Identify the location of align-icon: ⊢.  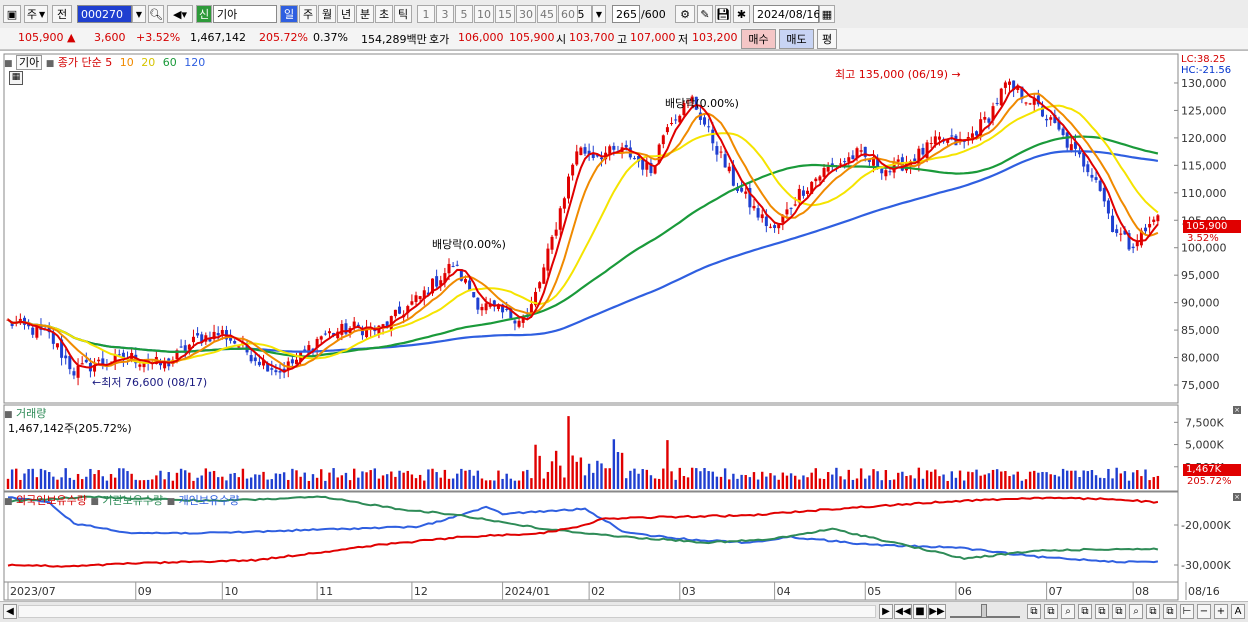
(1187, 611).